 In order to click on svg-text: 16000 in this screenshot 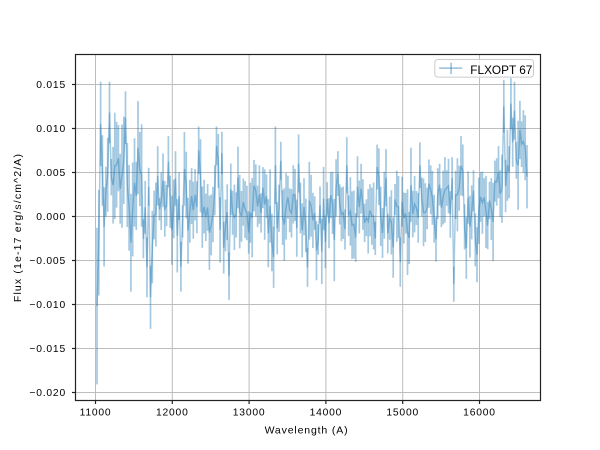, I will do `click(479, 413)`.